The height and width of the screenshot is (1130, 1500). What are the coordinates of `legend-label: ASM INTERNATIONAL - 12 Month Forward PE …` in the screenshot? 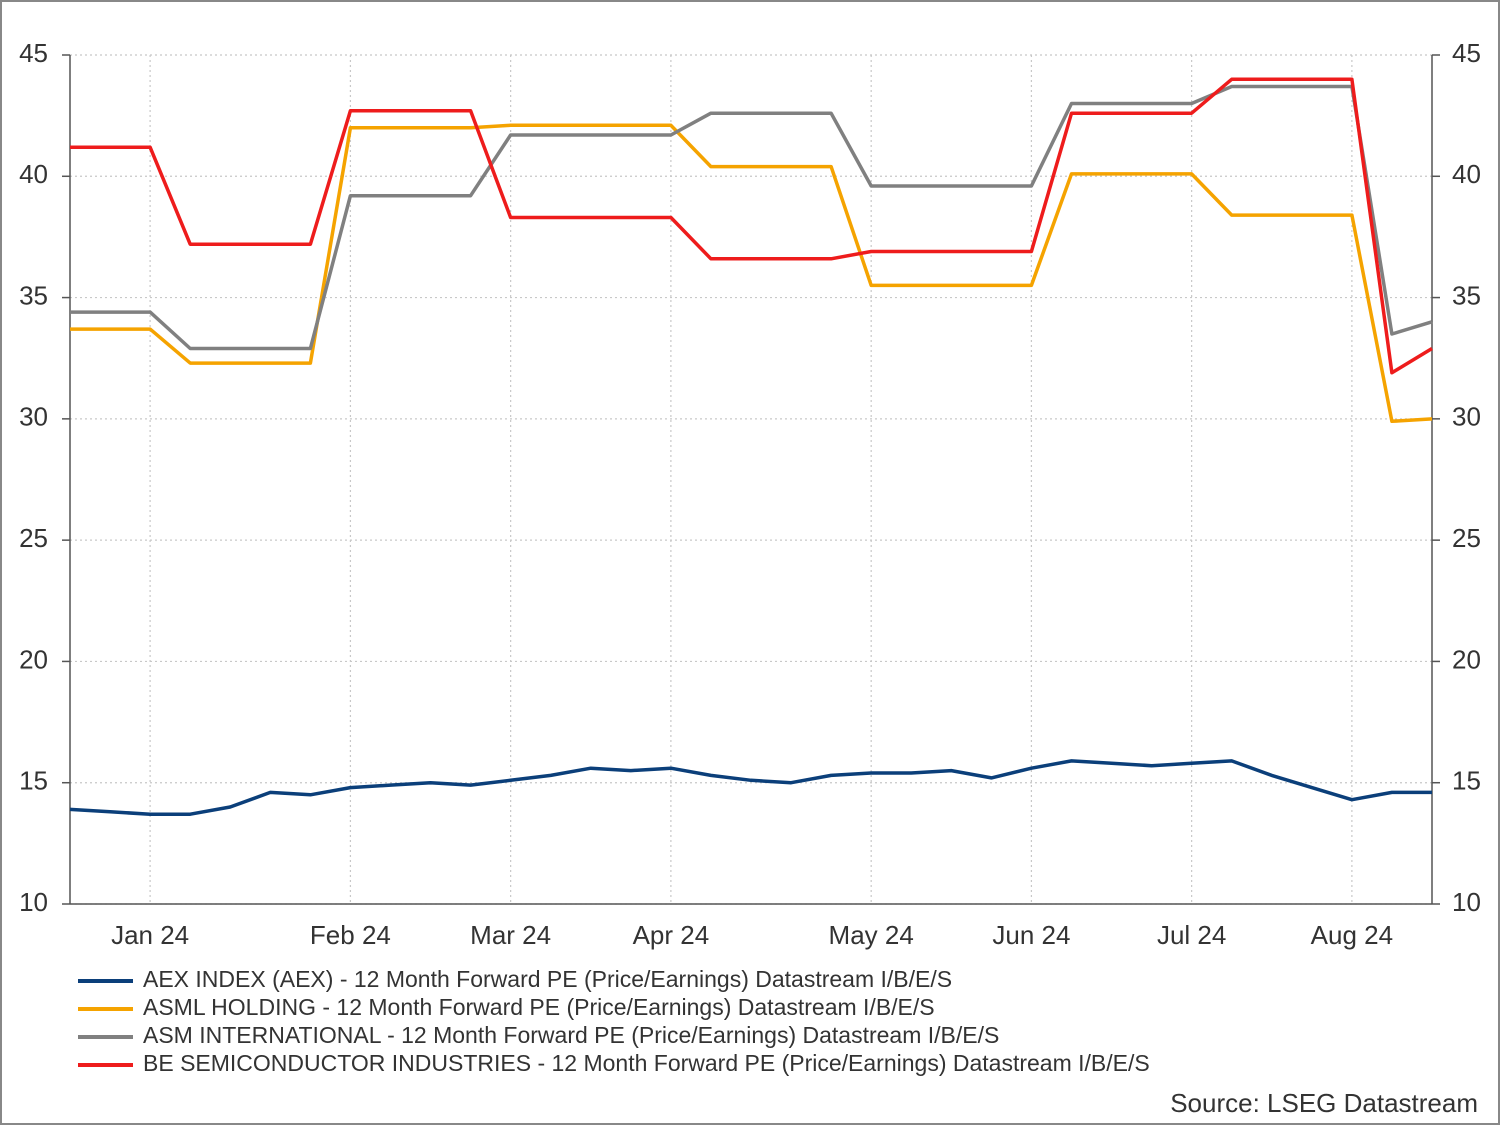 It's located at (571, 1035).